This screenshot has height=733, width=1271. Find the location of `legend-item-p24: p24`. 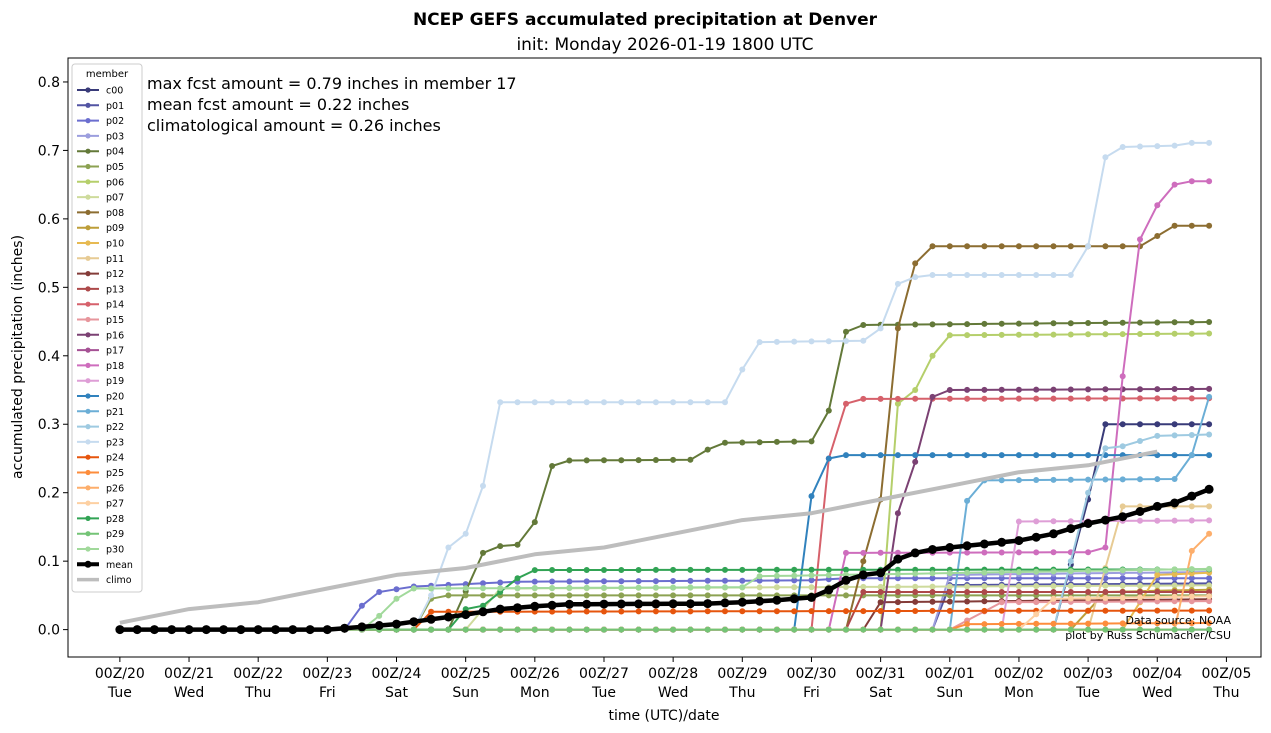

legend-item-p24: p24 is located at coordinates (100, 458).